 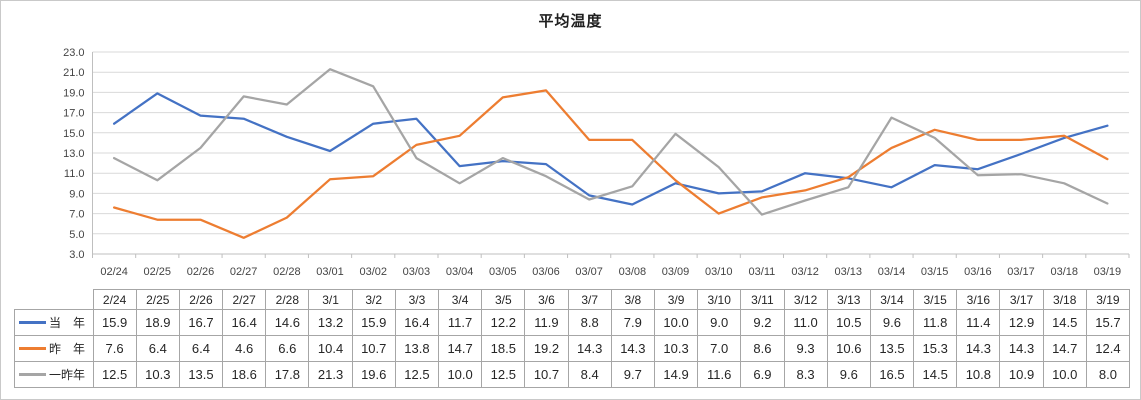 What do you see at coordinates (935, 348) in the screenshot?
I see `table-value-cell: 15.3` at bounding box center [935, 348].